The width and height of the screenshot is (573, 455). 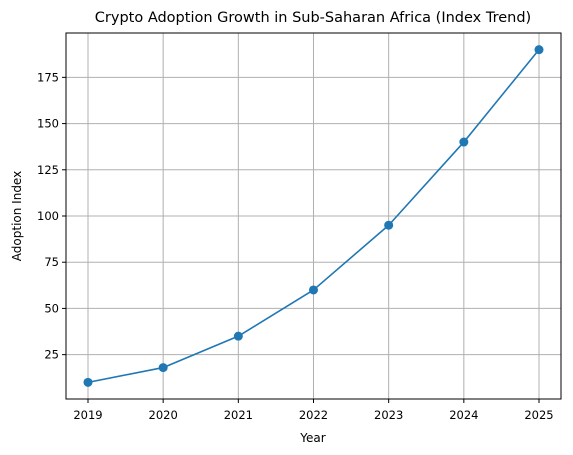 What do you see at coordinates (238, 415) in the screenshot?
I see `x-tick-label: 2021` at bounding box center [238, 415].